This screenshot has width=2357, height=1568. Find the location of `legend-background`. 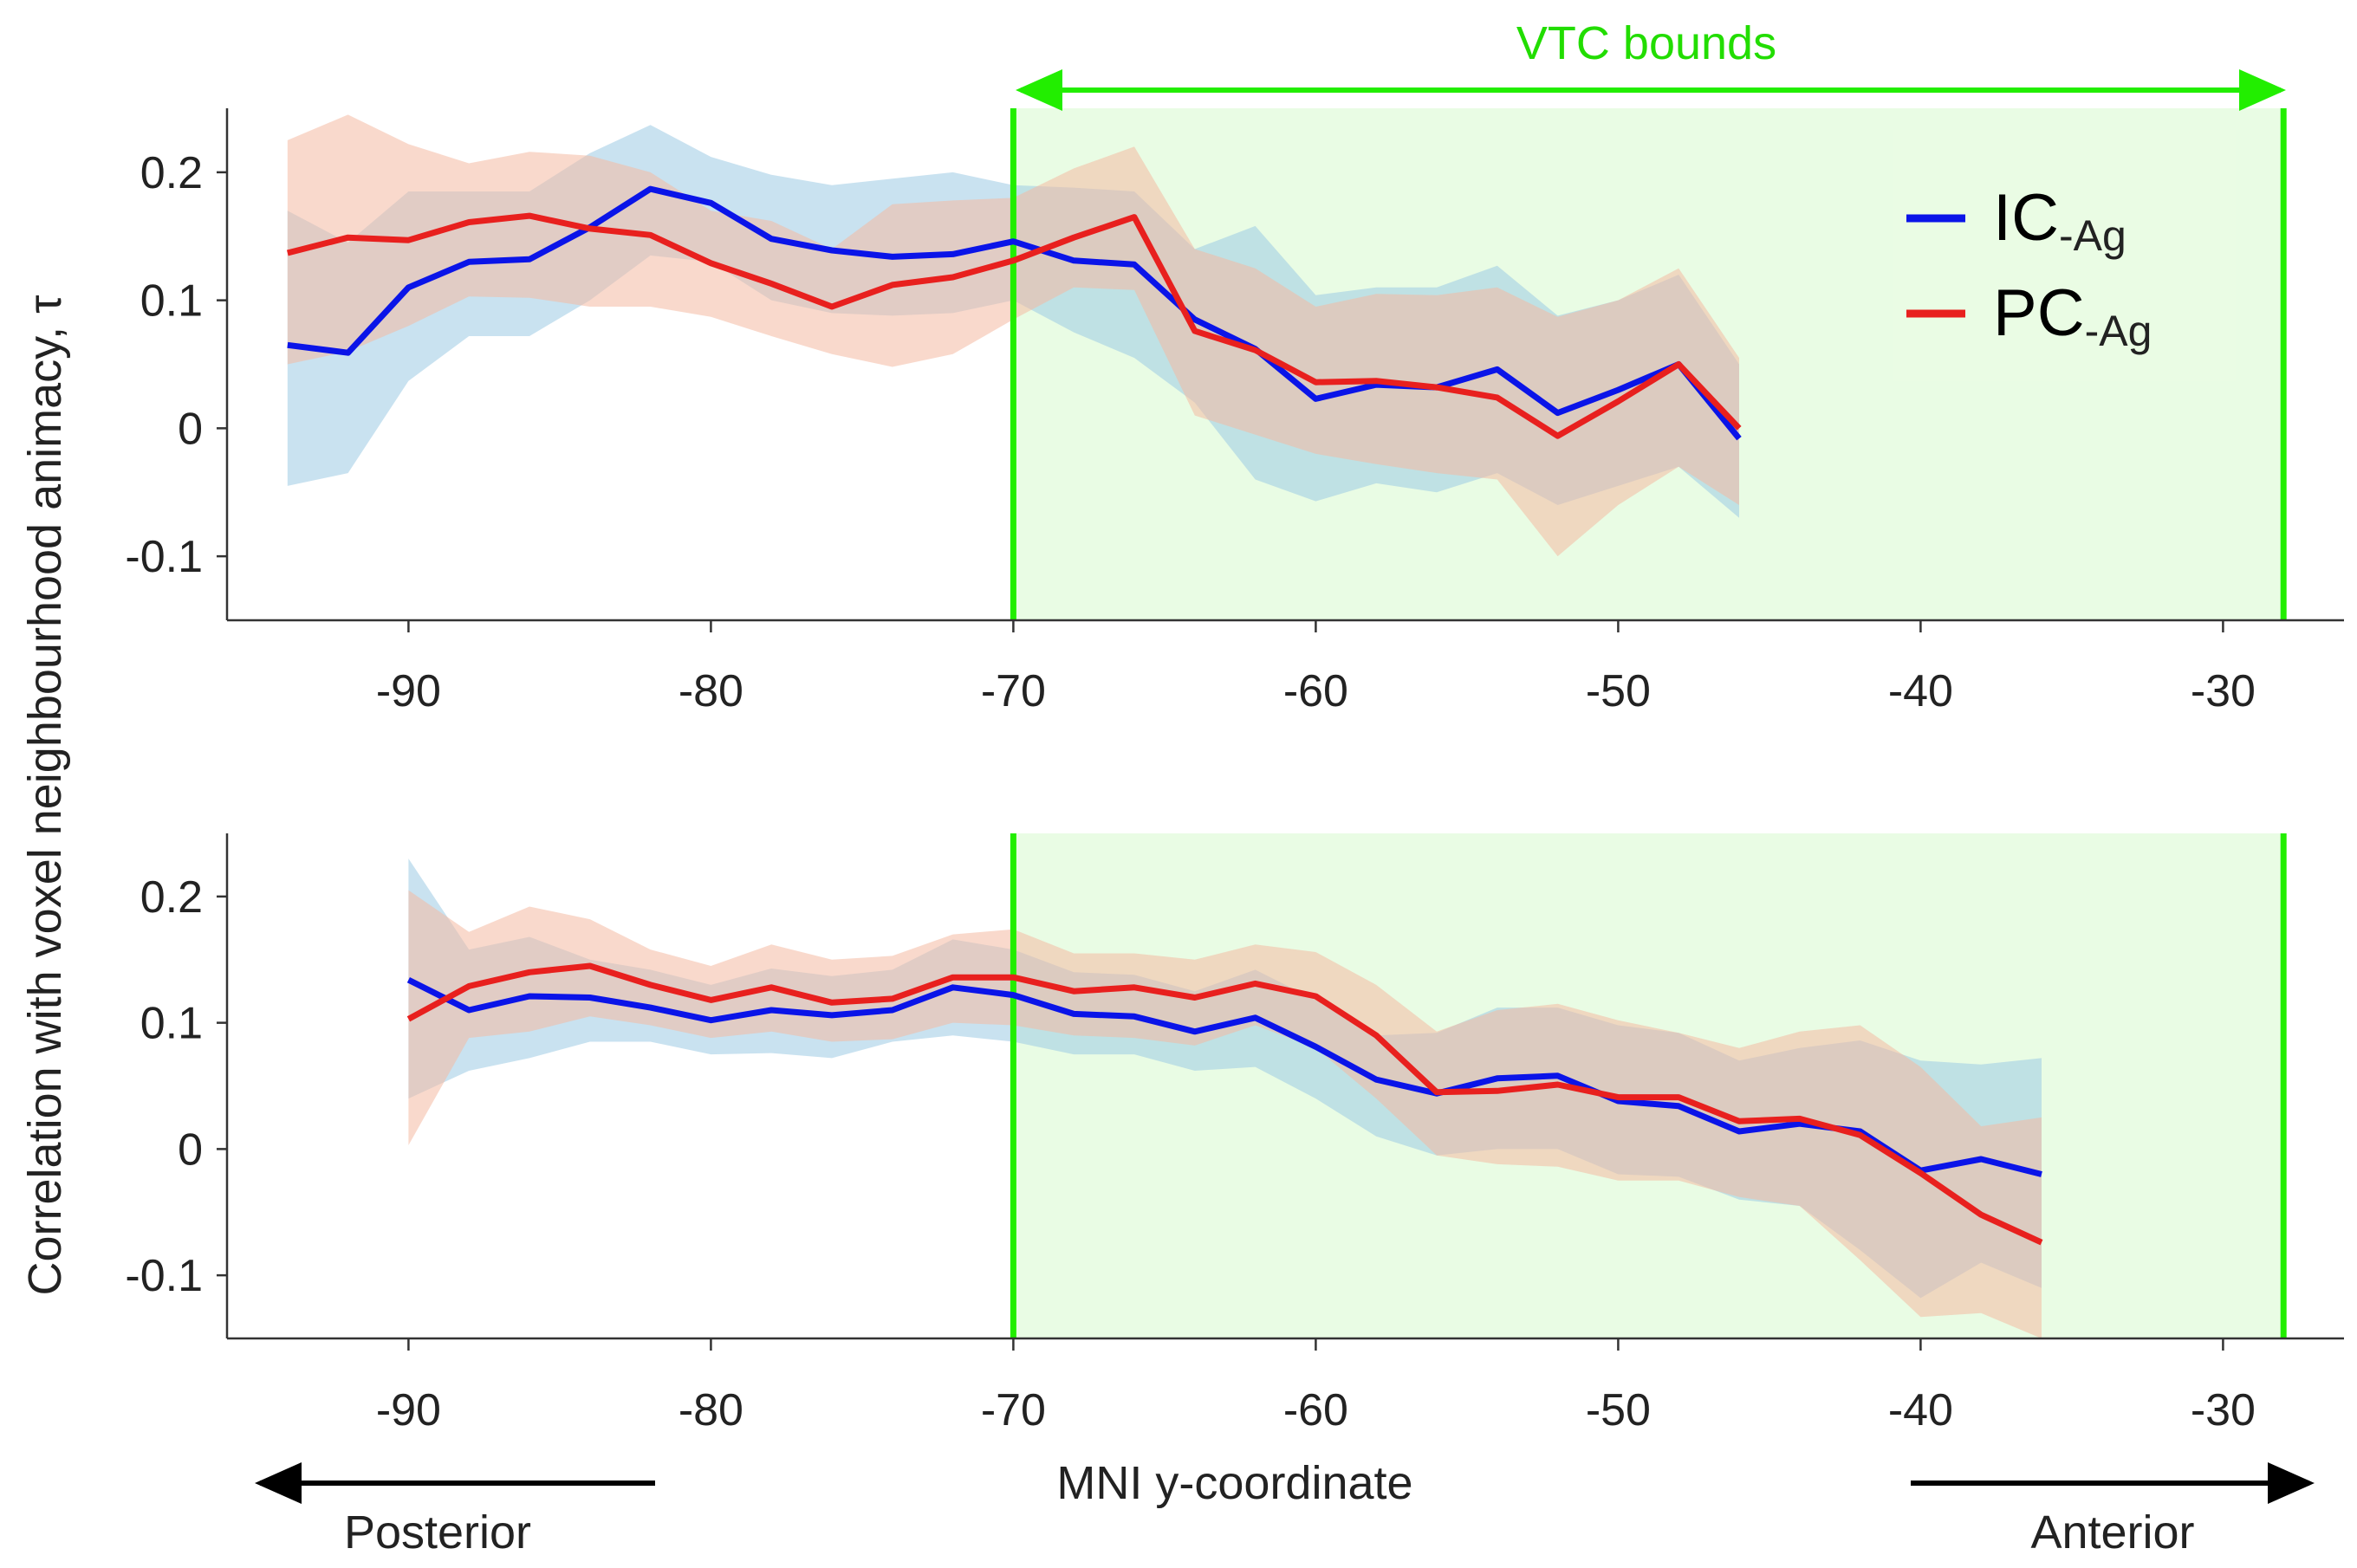

legend-background is located at coordinates (2064, 255).